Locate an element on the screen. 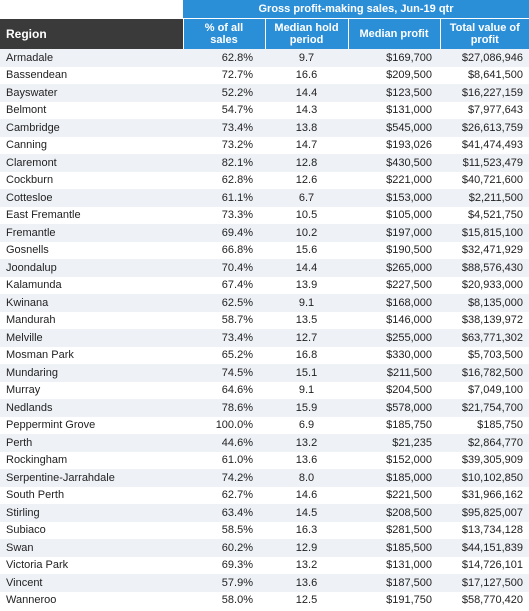  table-row: Gosnells 66.8% 15.6 $190,500 $32,471,929 is located at coordinates (264, 251).